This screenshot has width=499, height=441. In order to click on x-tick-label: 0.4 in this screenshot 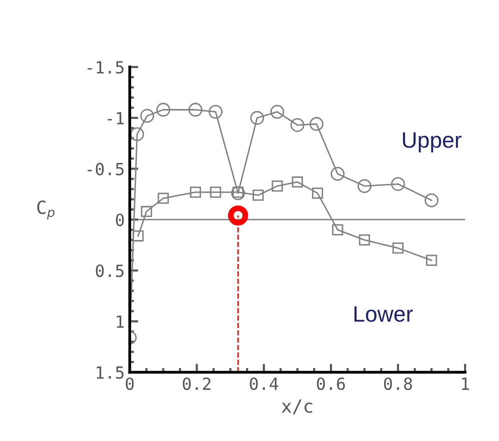, I will do `click(264, 383)`.